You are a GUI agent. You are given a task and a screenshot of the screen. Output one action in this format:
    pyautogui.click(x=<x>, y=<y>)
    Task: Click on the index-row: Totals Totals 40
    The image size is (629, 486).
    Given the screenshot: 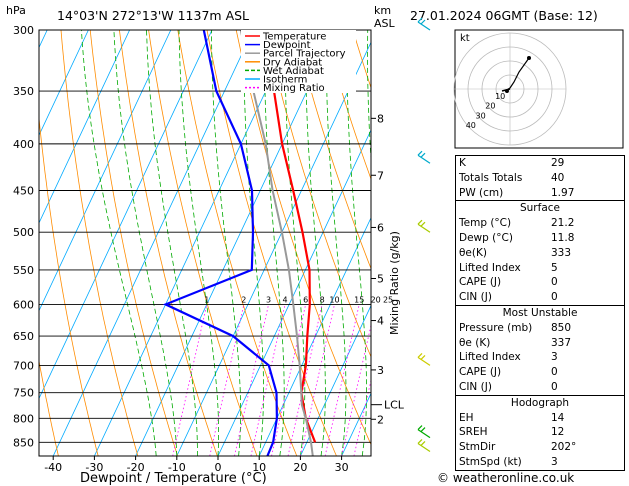 What is the action you would take?
    pyautogui.click(x=540, y=178)
    